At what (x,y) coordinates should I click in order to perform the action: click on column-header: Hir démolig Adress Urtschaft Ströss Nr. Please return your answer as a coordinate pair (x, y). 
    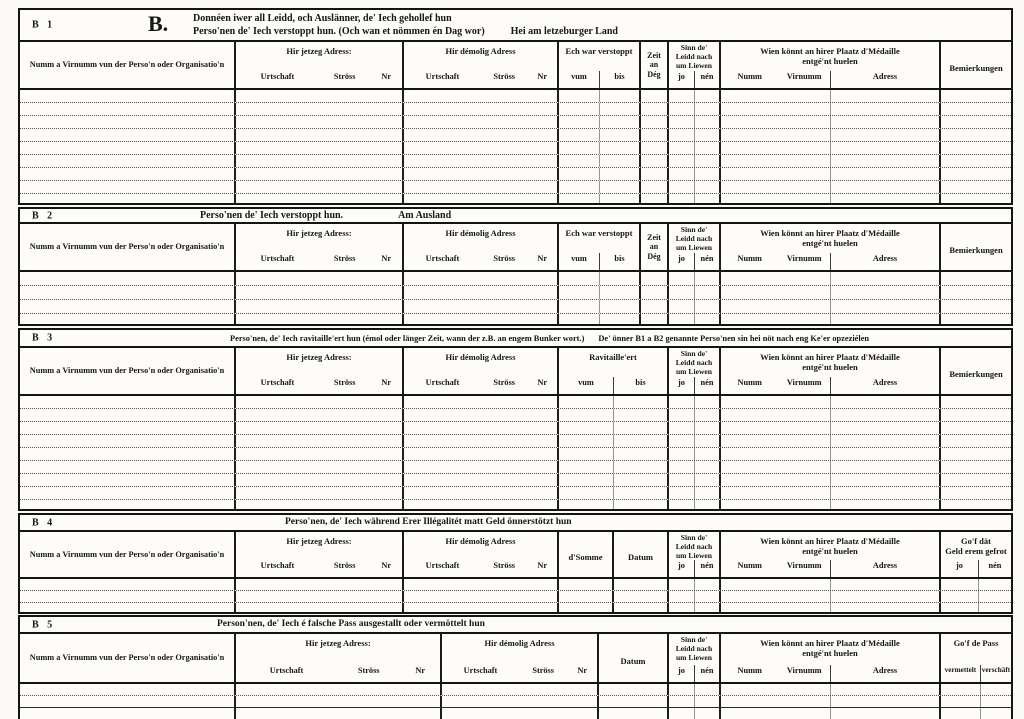
    Looking at the image, I should click on (479, 247).